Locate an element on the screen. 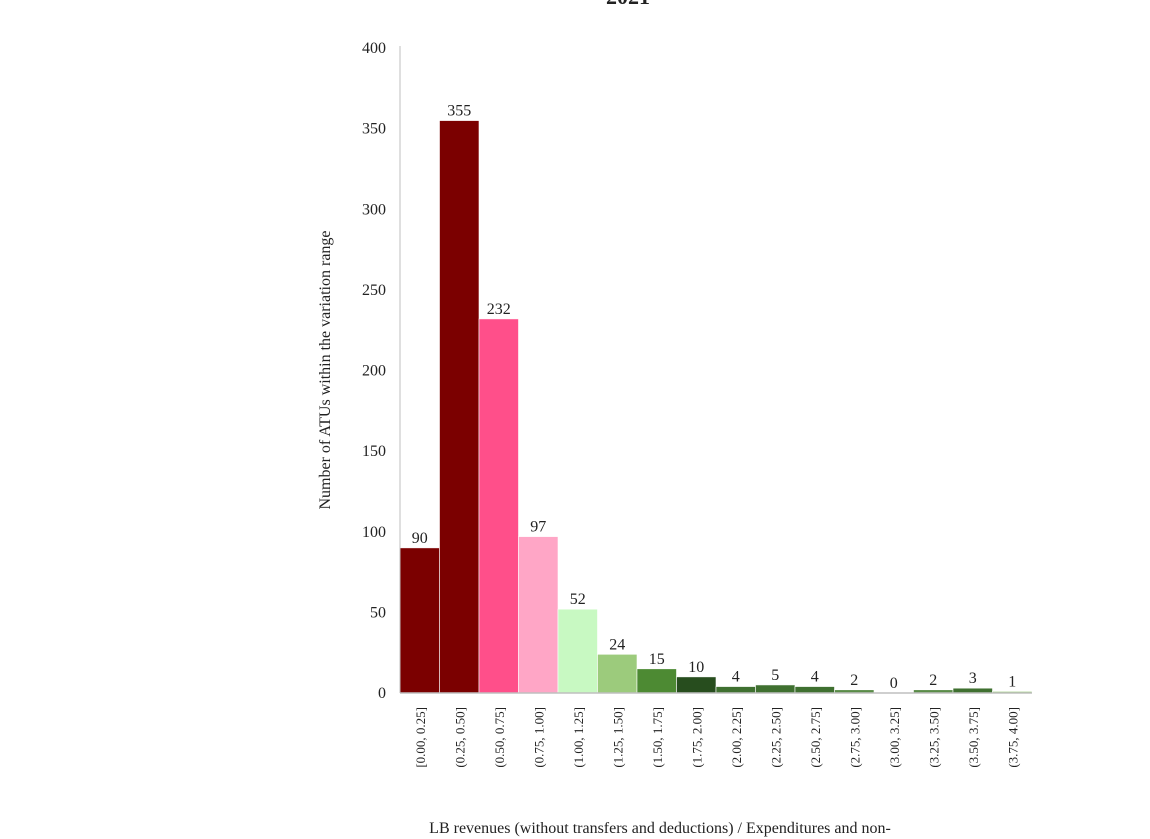 This screenshot has height=839, width=1150. data-label-6: 15 is located at coordinates (657, 659).